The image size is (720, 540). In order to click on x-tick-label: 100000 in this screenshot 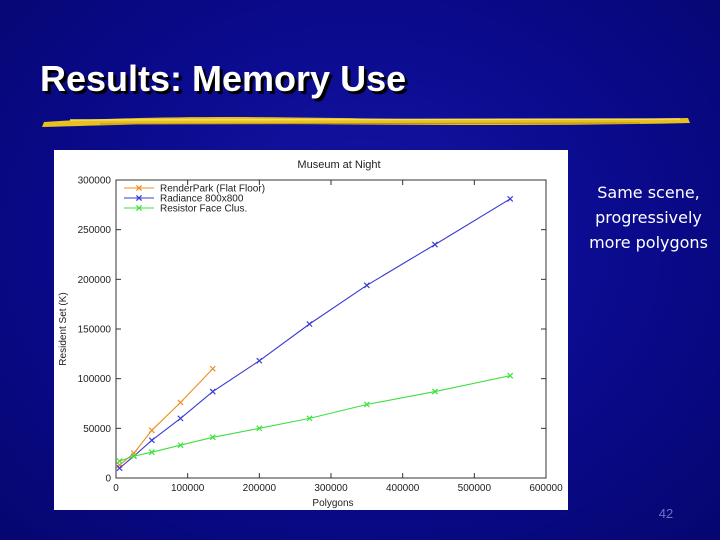, I will do `click(188, 488)`.